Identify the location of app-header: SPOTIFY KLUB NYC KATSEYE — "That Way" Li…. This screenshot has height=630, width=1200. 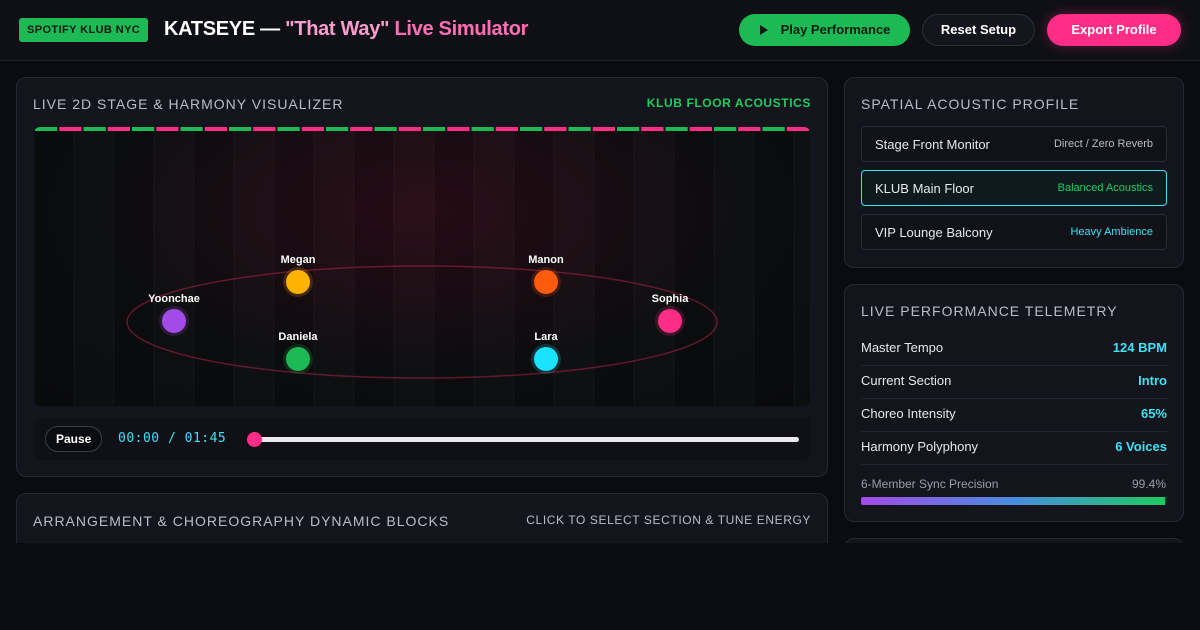
(600, 30).